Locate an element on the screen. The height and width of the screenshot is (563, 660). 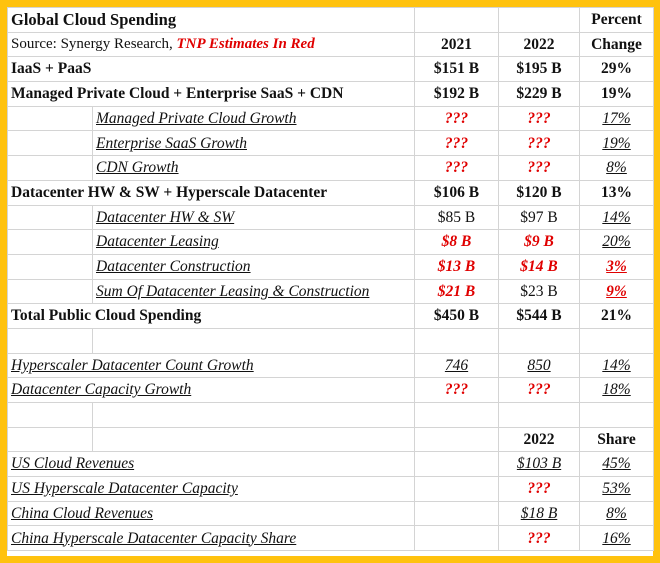
change-value: 3% is located at coordinates (617, 266).